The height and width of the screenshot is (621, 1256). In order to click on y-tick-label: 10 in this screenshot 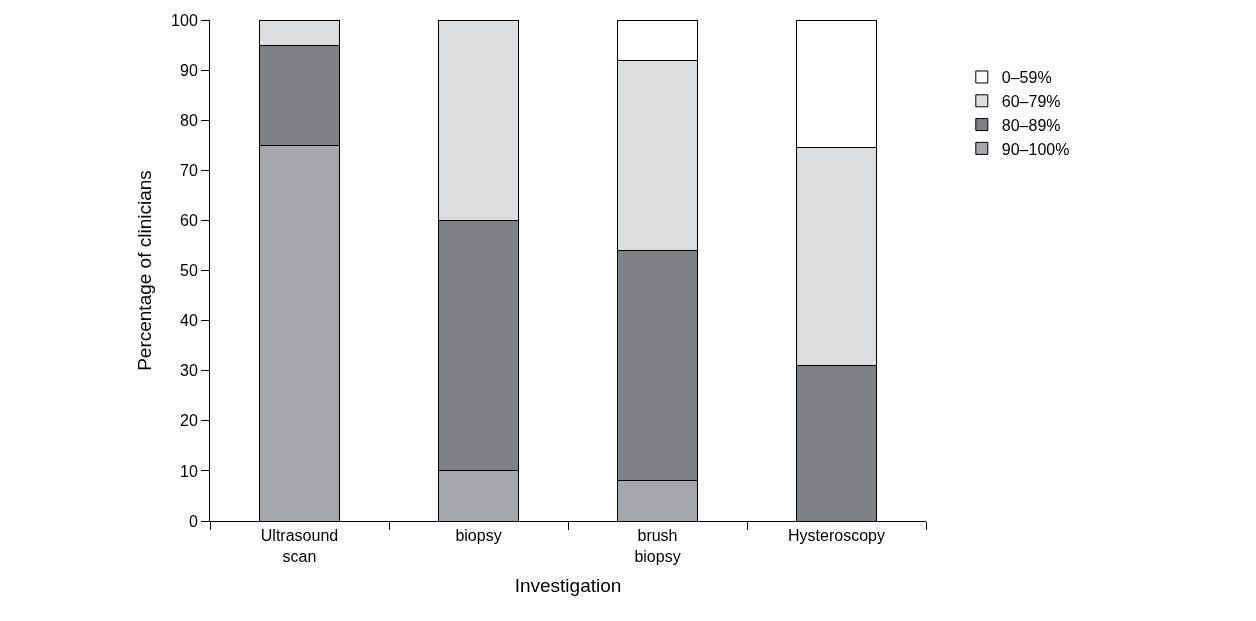, I will do `click(189, 471)`.